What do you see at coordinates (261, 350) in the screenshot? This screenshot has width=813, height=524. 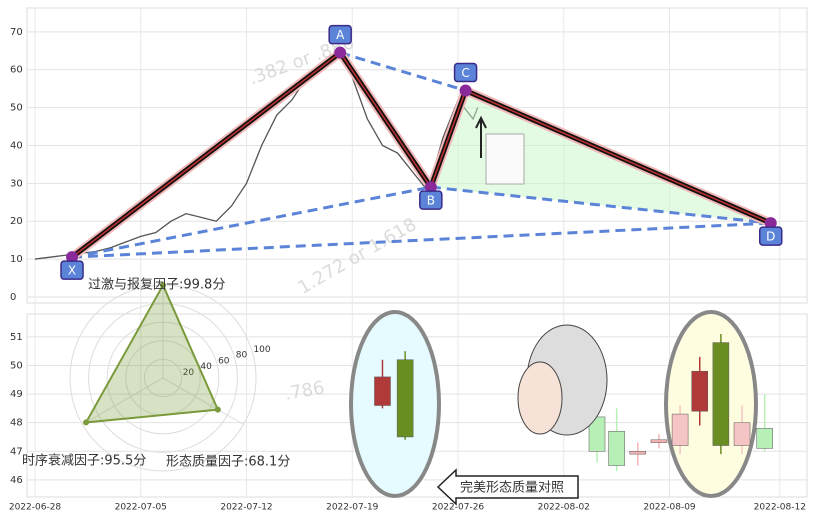 I see `radar-tick-label: 100` at bounding box center [261, 350].